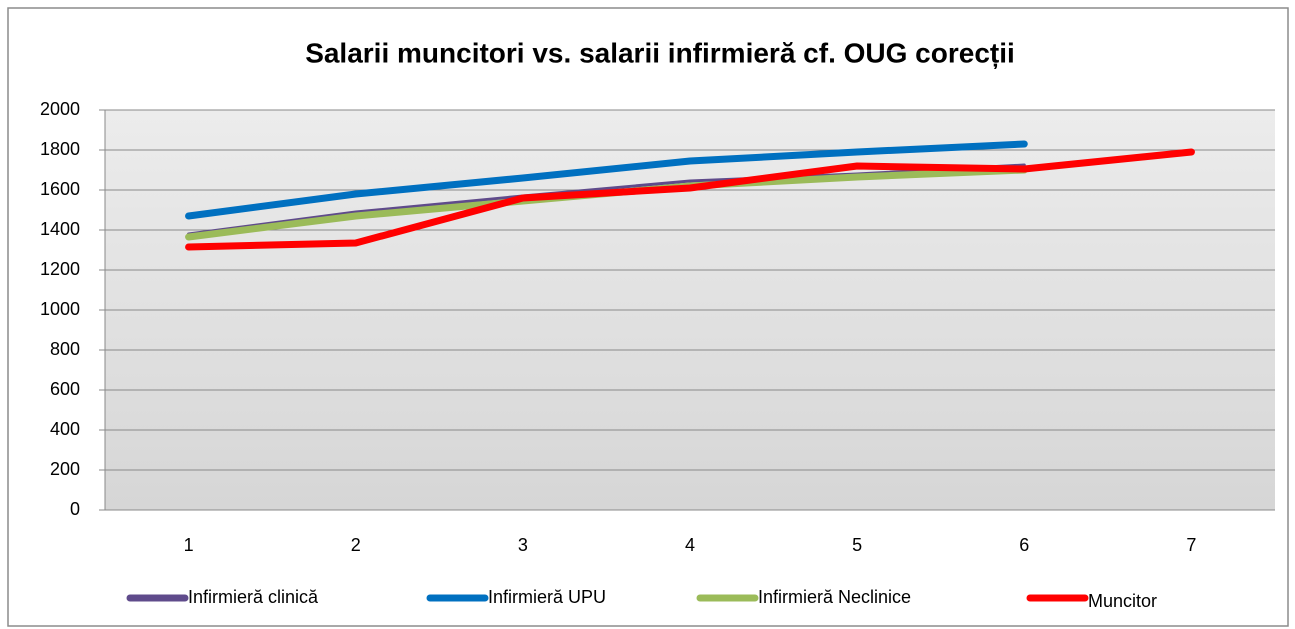 The height and width of the screenshot is (629, 1295). I want to click on x-tick-label: 5, so click(857, 545).